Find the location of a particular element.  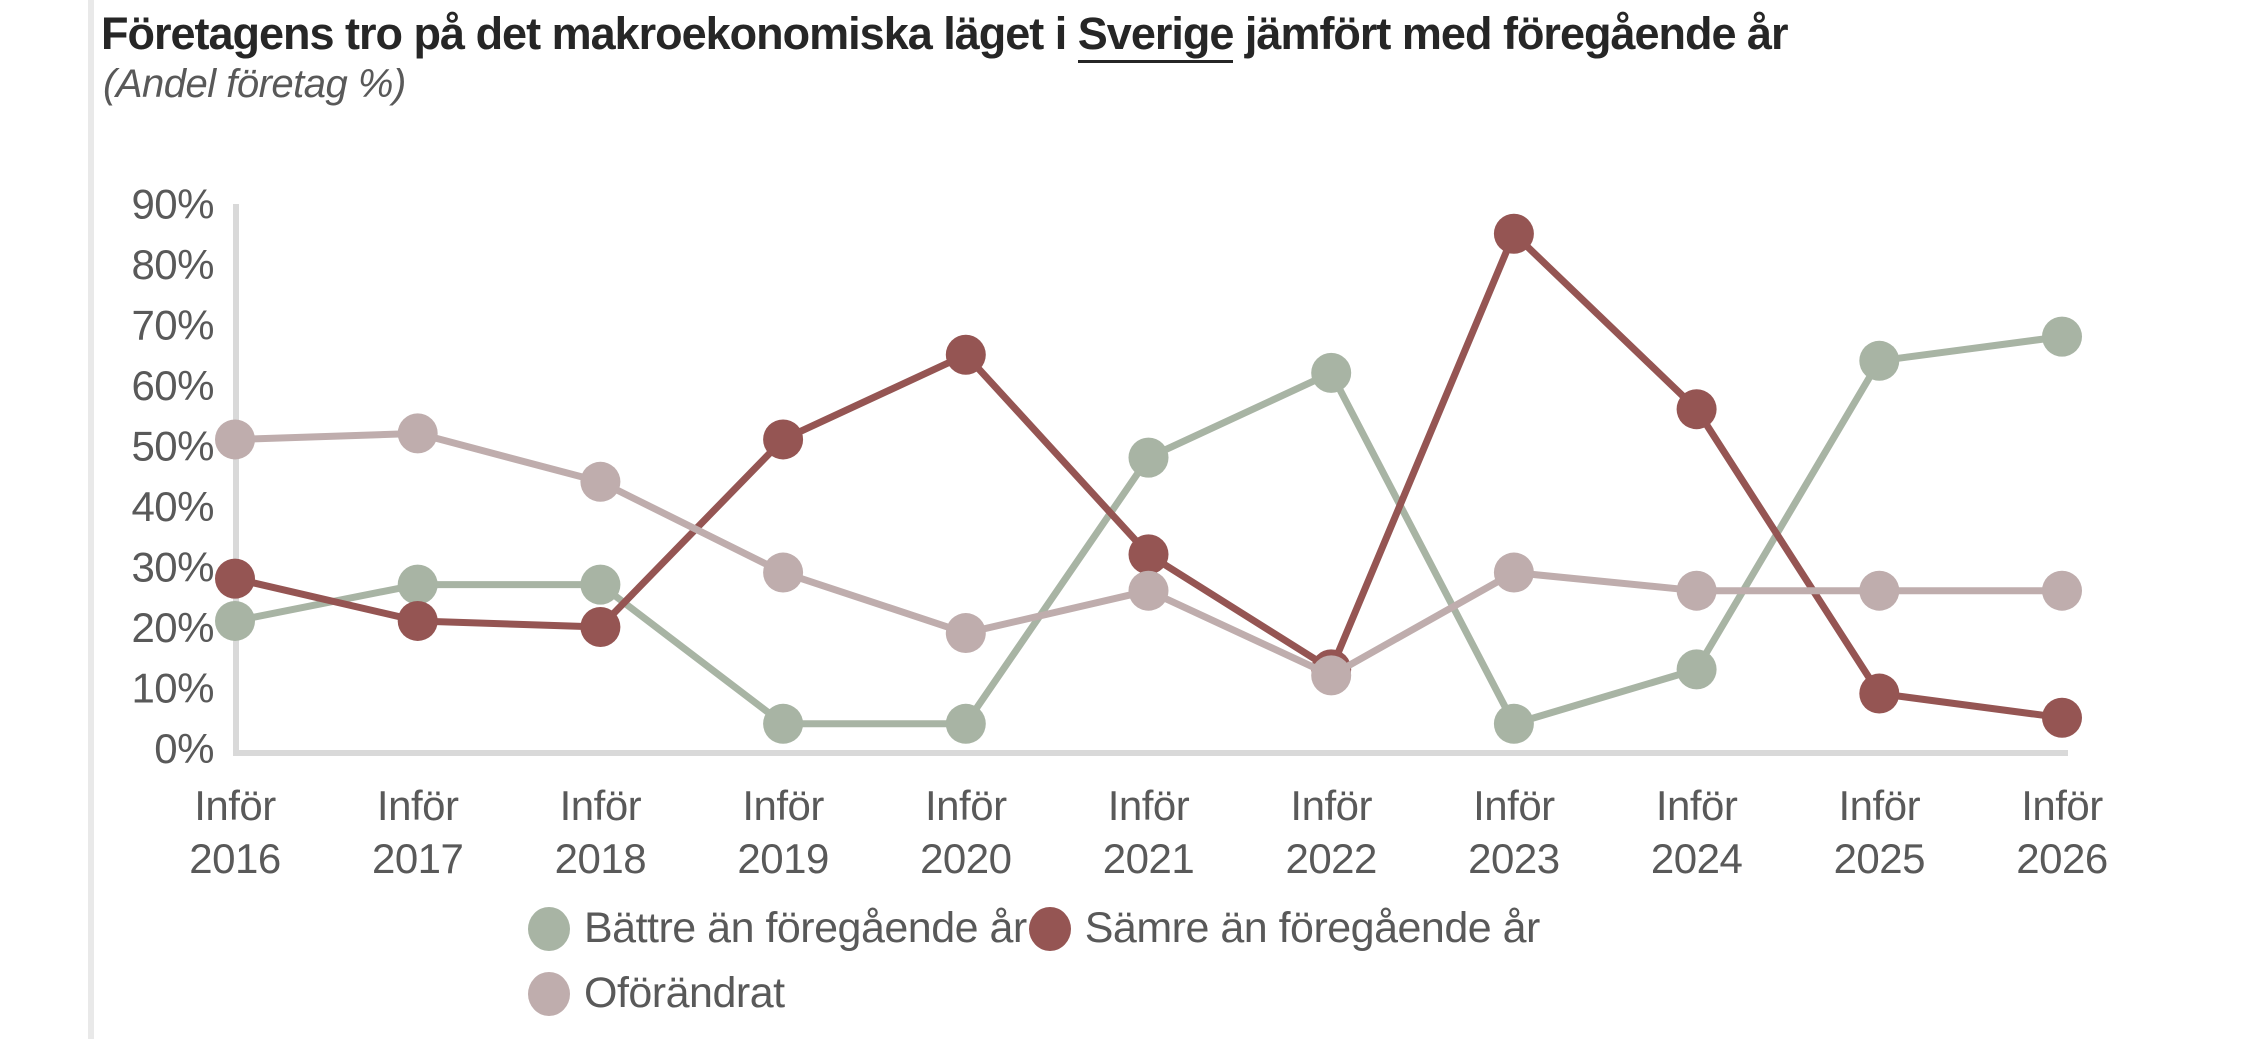

y-tick-label: 70% is located at coordinates (172, 325).